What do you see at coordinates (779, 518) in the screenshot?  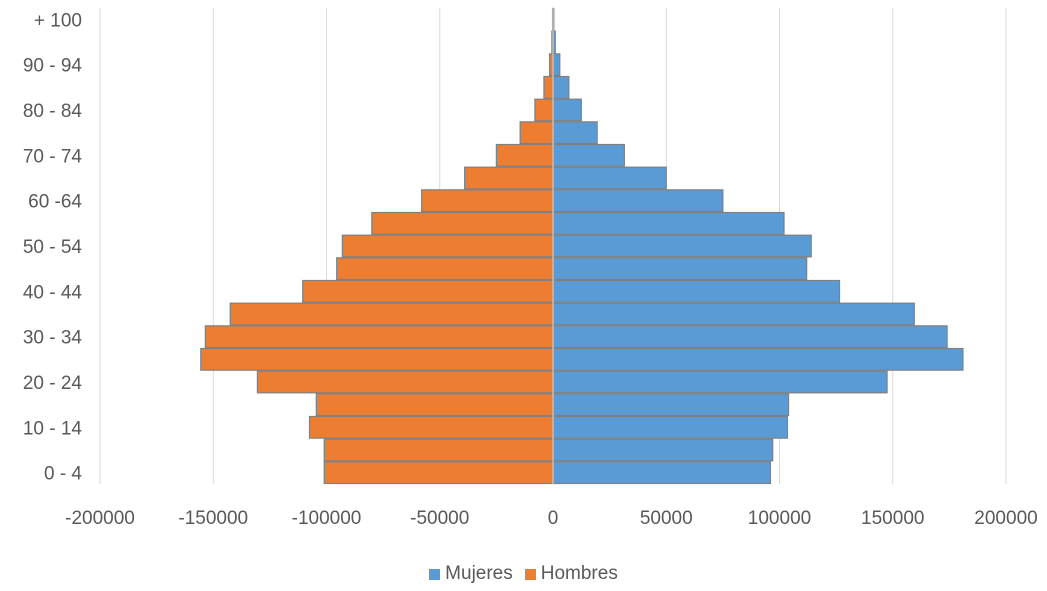 I see `x-tick-label: 100000` at bounding box center [779, 518].